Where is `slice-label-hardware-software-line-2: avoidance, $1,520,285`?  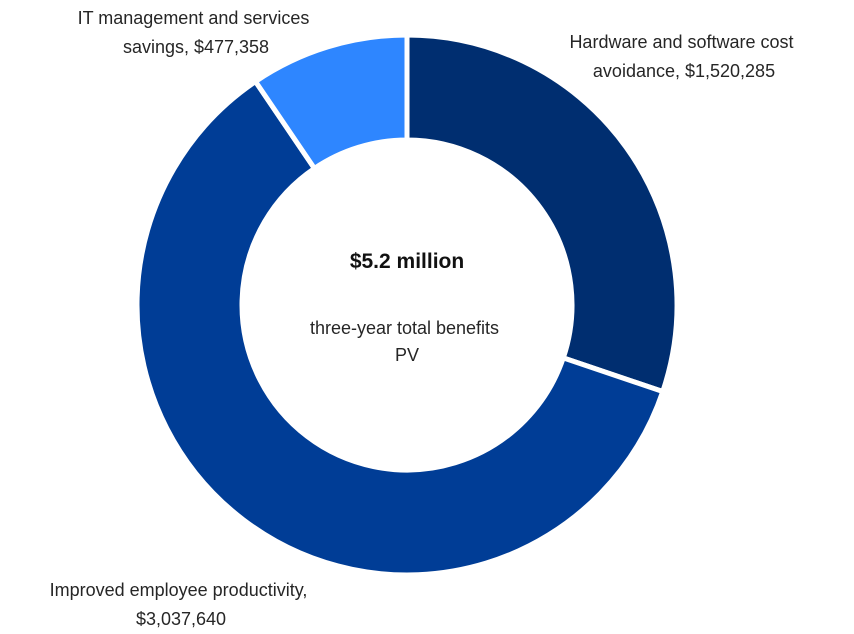
slice-label-hardware-software-line-2: avoidance, $1,520,285 is located at coordinates (684, 71).